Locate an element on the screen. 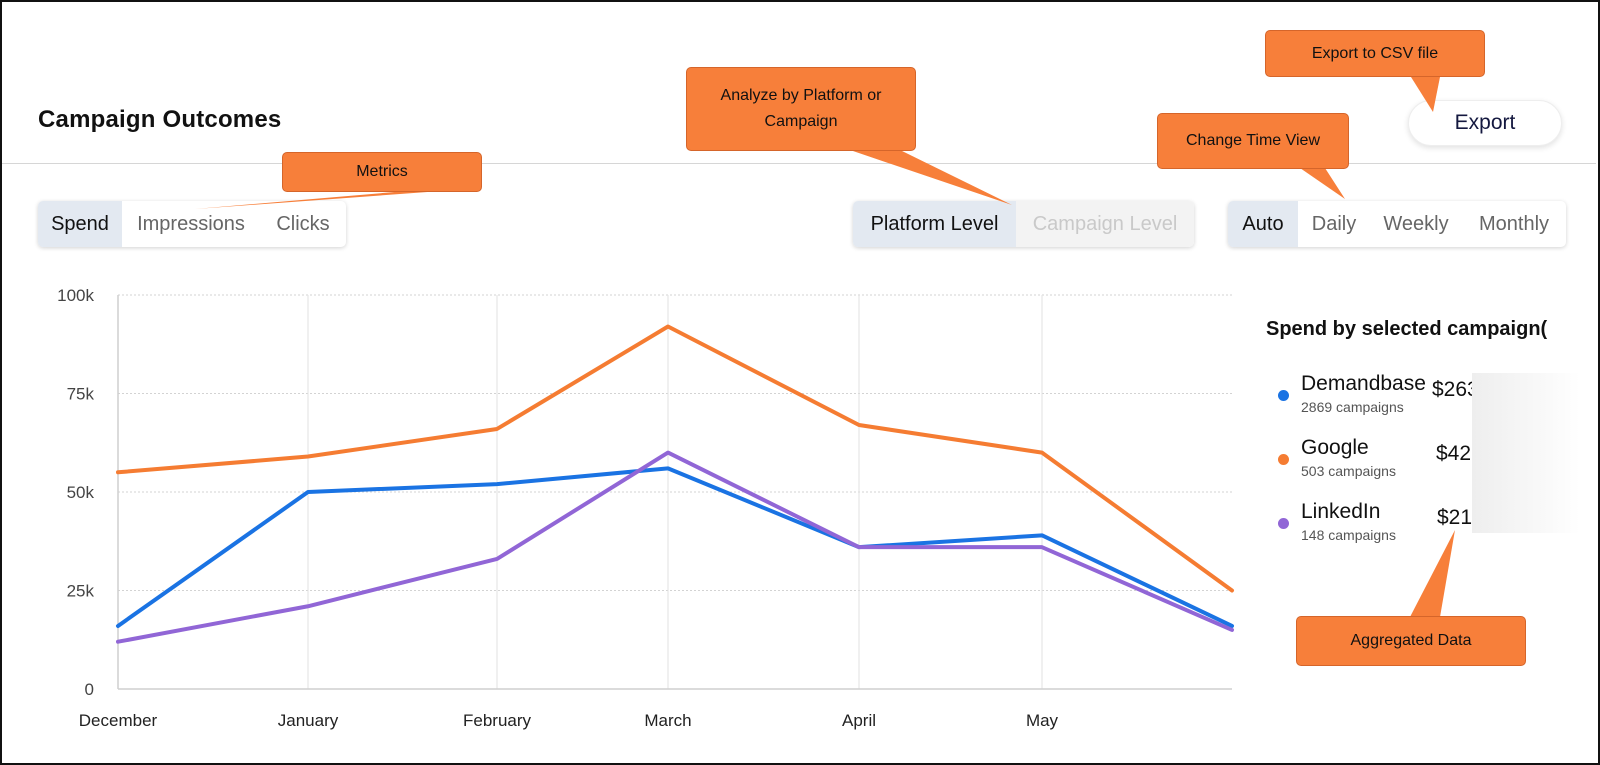  legend-item-amount: $42 is located at coordinates (1454, 453).